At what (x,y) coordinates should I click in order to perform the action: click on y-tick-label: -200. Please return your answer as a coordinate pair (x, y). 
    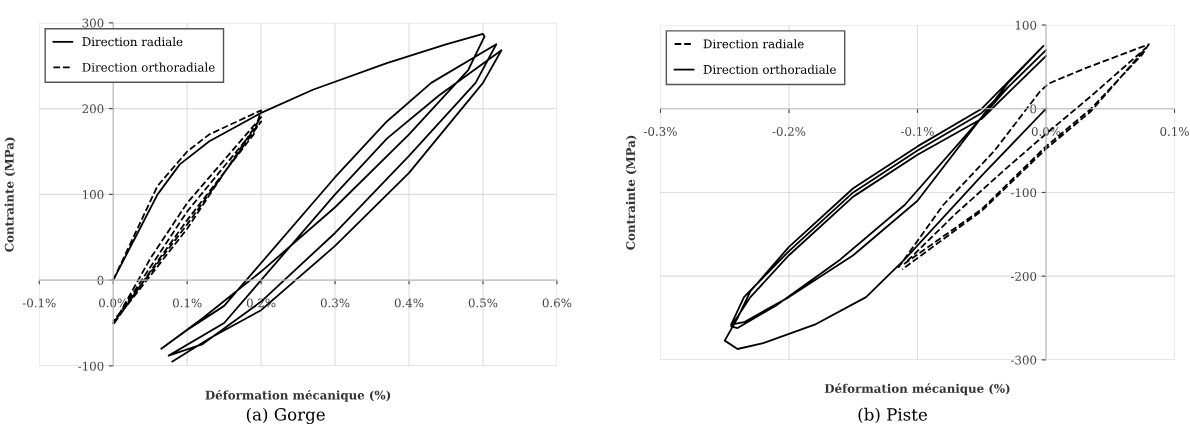
    Looking at the image, I should click on (1023, 276).